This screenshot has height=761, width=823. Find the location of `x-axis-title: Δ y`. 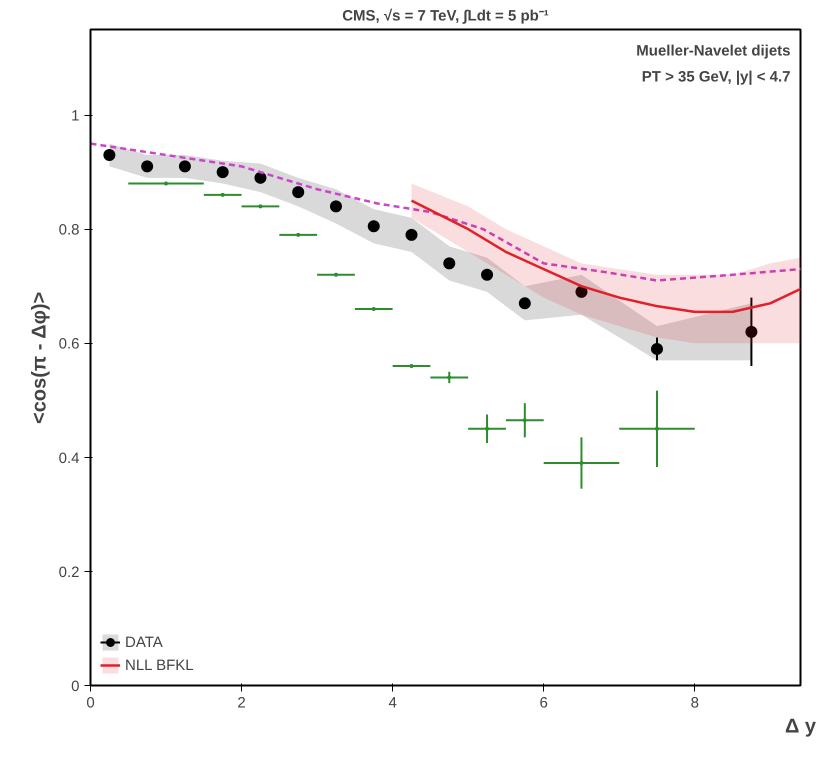

x-axis-title: Δ y is located at coordinates (800, 727).